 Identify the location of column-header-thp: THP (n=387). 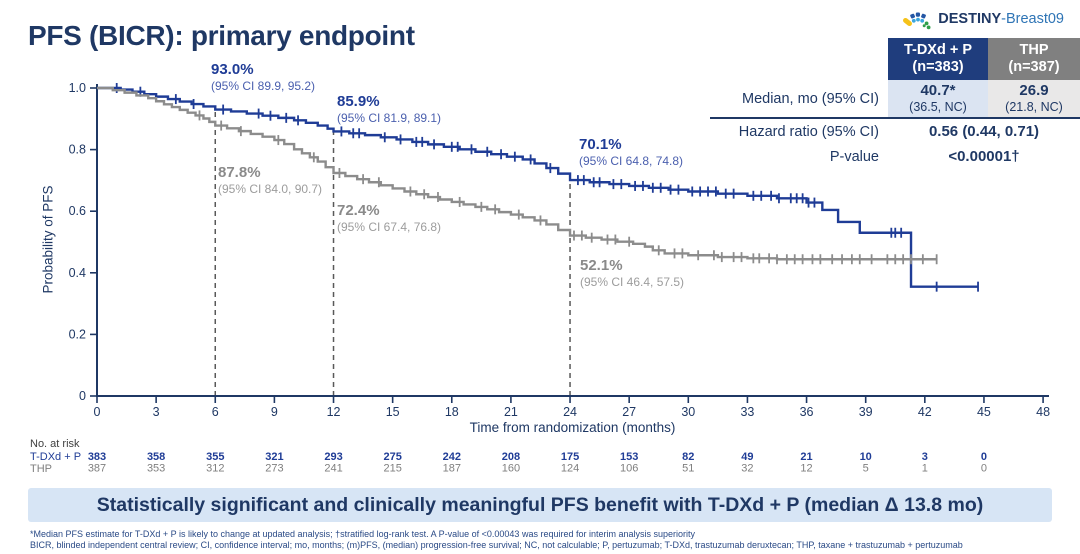
(1034, 59).